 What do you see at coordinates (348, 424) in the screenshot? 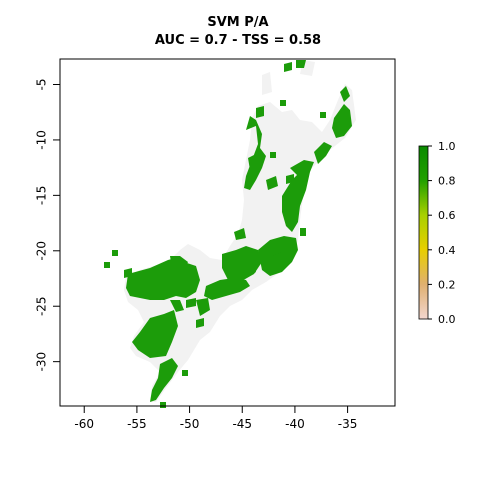
I see `x-tick-label: -35` at bounding box center [348, 424].